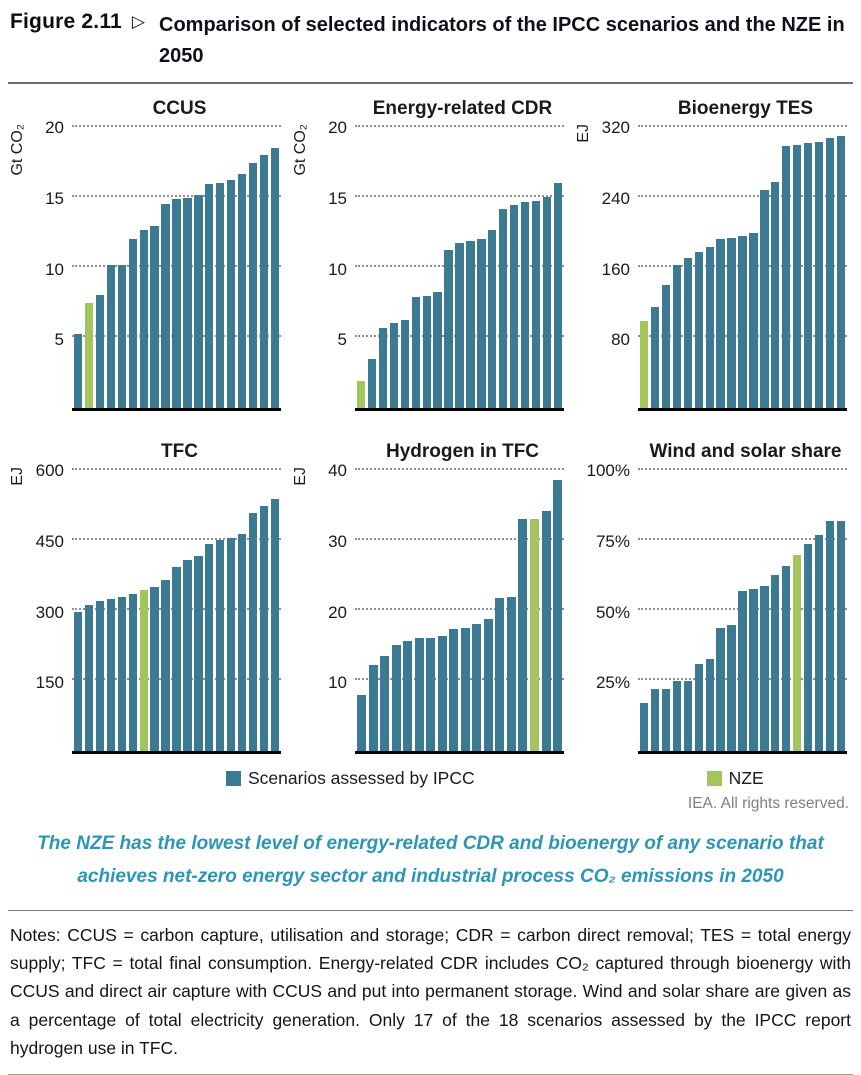  I want to click on chart-title-tfc: TFC, so click(179, 451).